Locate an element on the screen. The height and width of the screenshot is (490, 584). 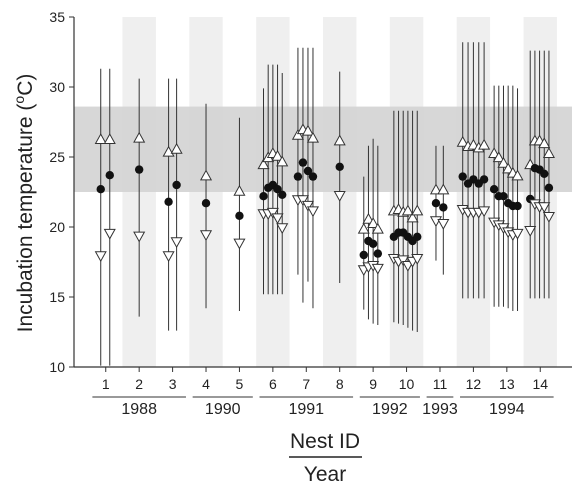
nest-9-point-4-max-marker is located at coordinates (377, 228).